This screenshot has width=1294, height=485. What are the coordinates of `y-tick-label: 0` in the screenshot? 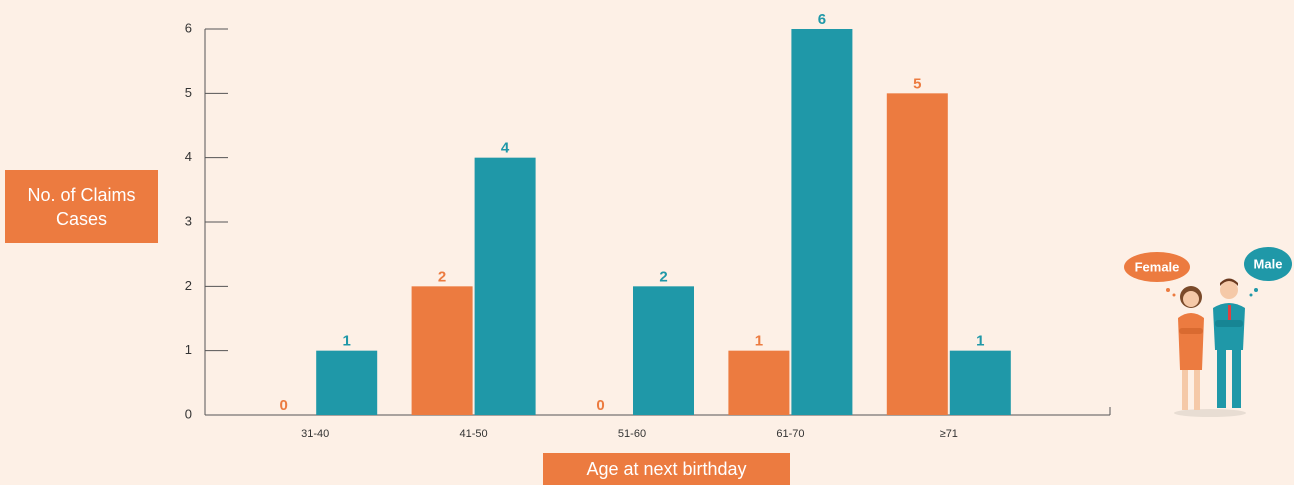 It's located at (188, 413).